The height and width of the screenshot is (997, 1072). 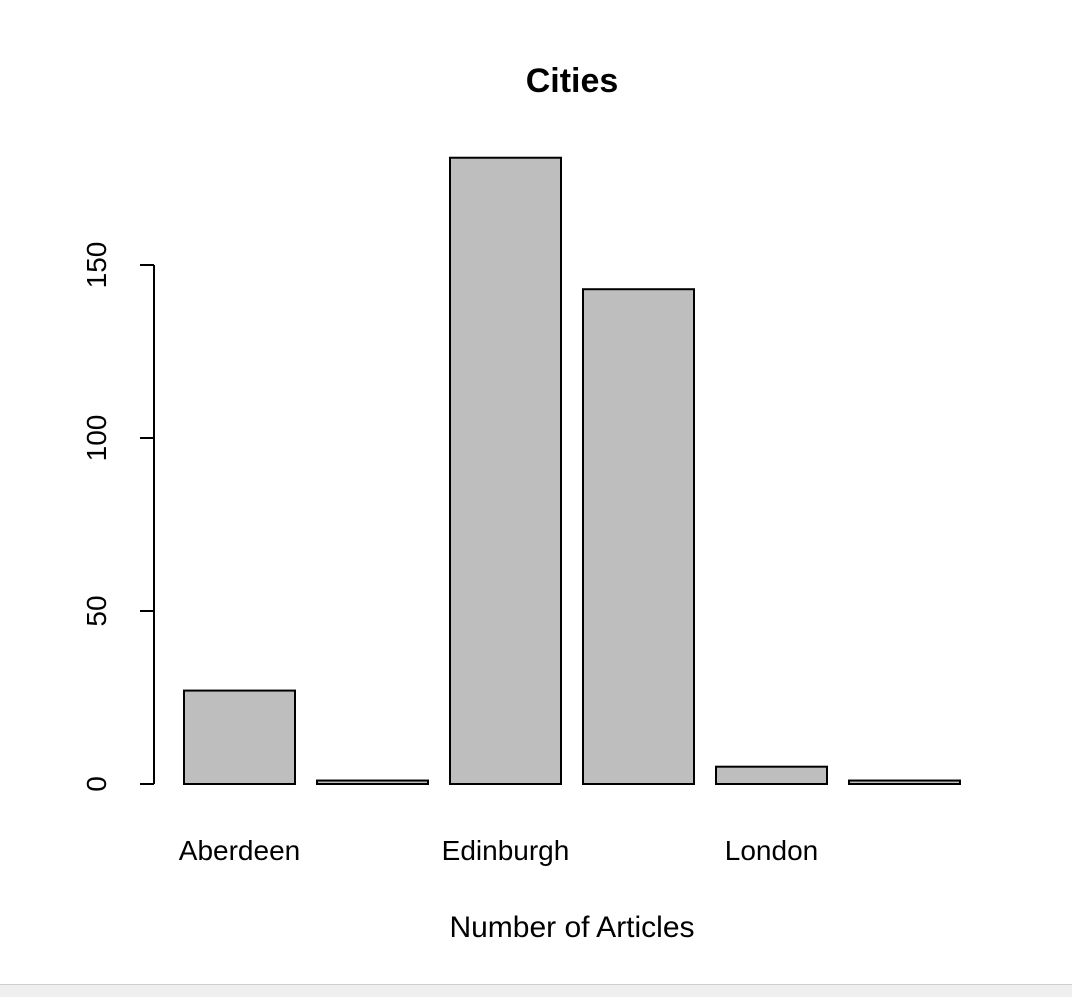 What do you see at coordinates (571, 927) in the screenshot?
I see `x-axis-label: Number of Articles` at bounding box center [571, 927].